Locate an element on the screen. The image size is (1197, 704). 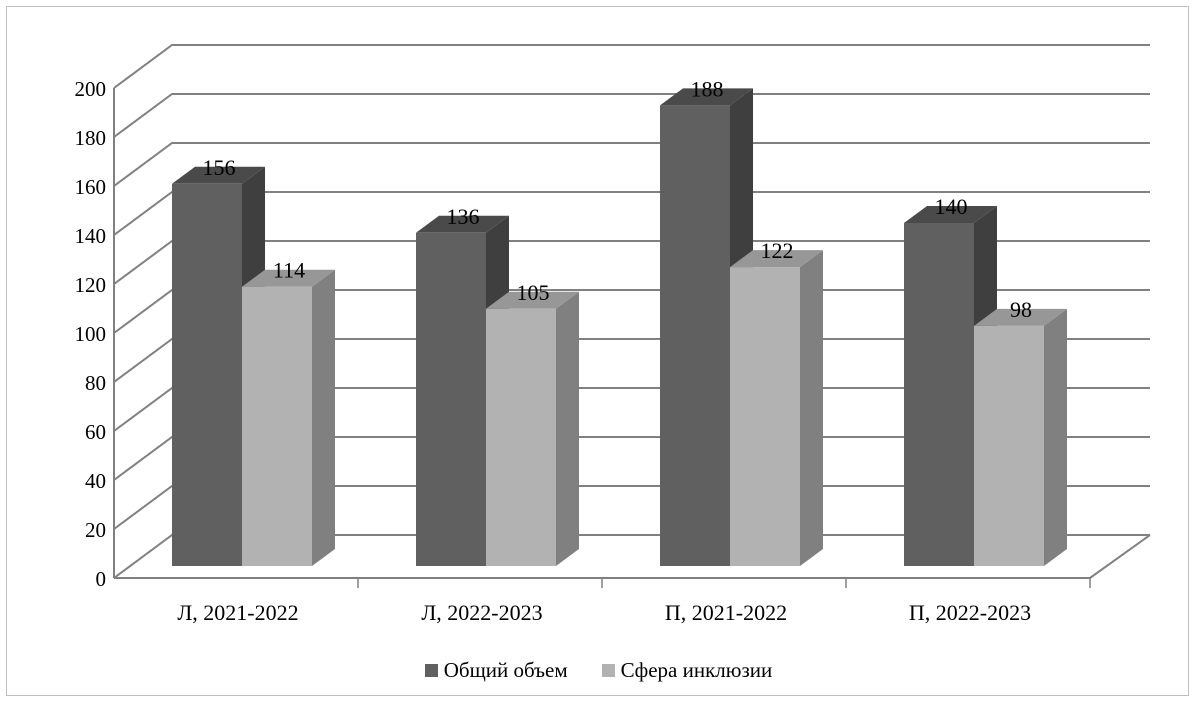
data-label: 188 is located at coordinates (707, 88).